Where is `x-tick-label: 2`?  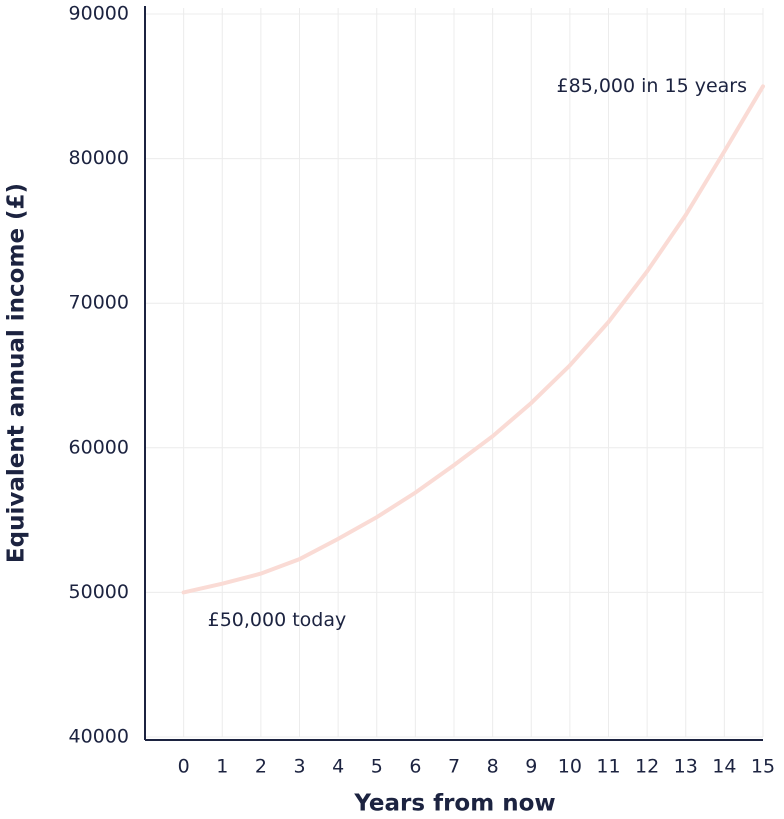
x-tick-label: 2 is located at coordinates (261, 767).